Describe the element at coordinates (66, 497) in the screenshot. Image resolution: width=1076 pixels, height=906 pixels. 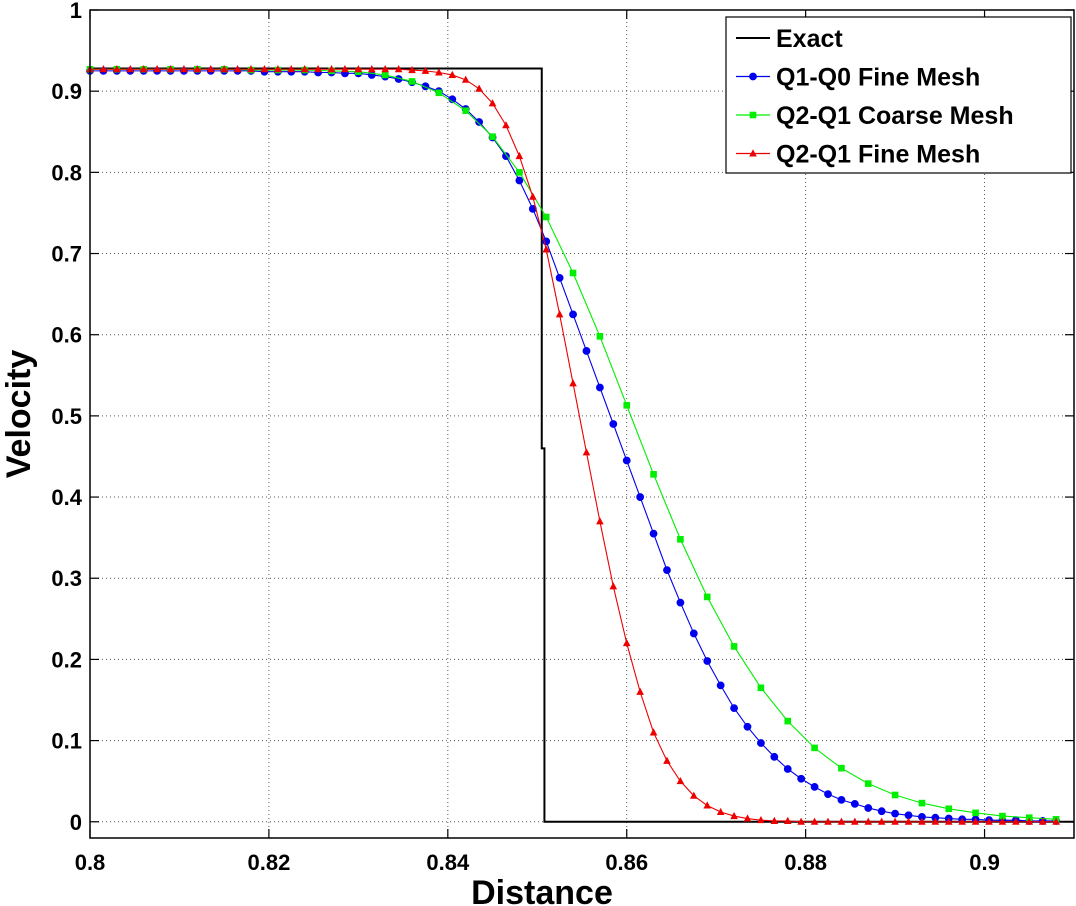
I see `y-tick-label: 0.4` at that location.